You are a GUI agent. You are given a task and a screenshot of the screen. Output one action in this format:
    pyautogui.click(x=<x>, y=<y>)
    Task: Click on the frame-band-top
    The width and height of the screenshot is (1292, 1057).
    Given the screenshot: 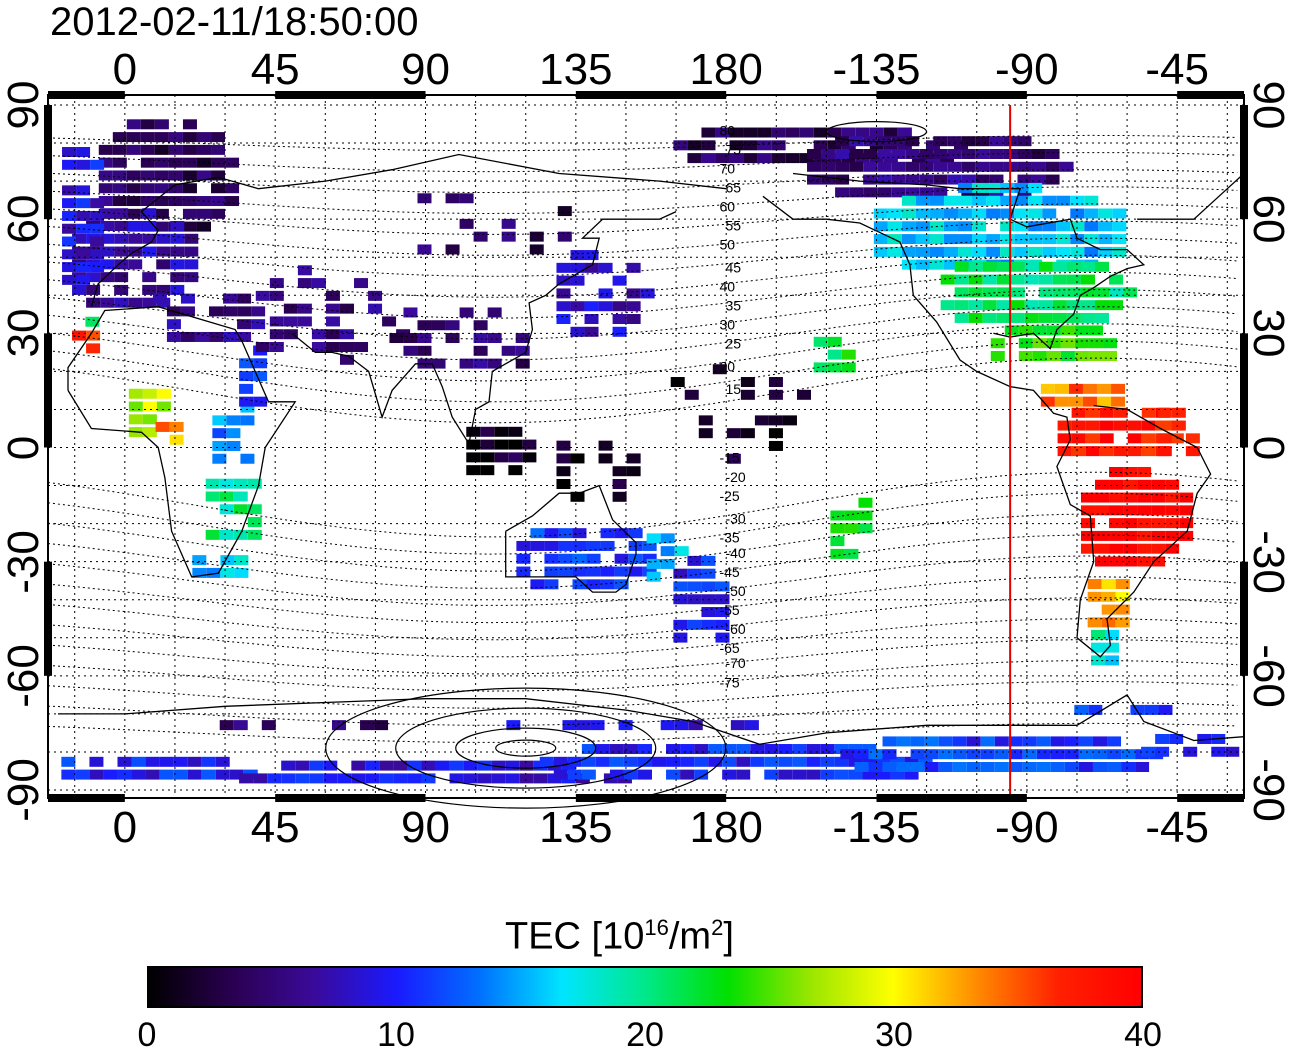 What is the action you would take?
    pyautogui.click(x=651, y=95)
    